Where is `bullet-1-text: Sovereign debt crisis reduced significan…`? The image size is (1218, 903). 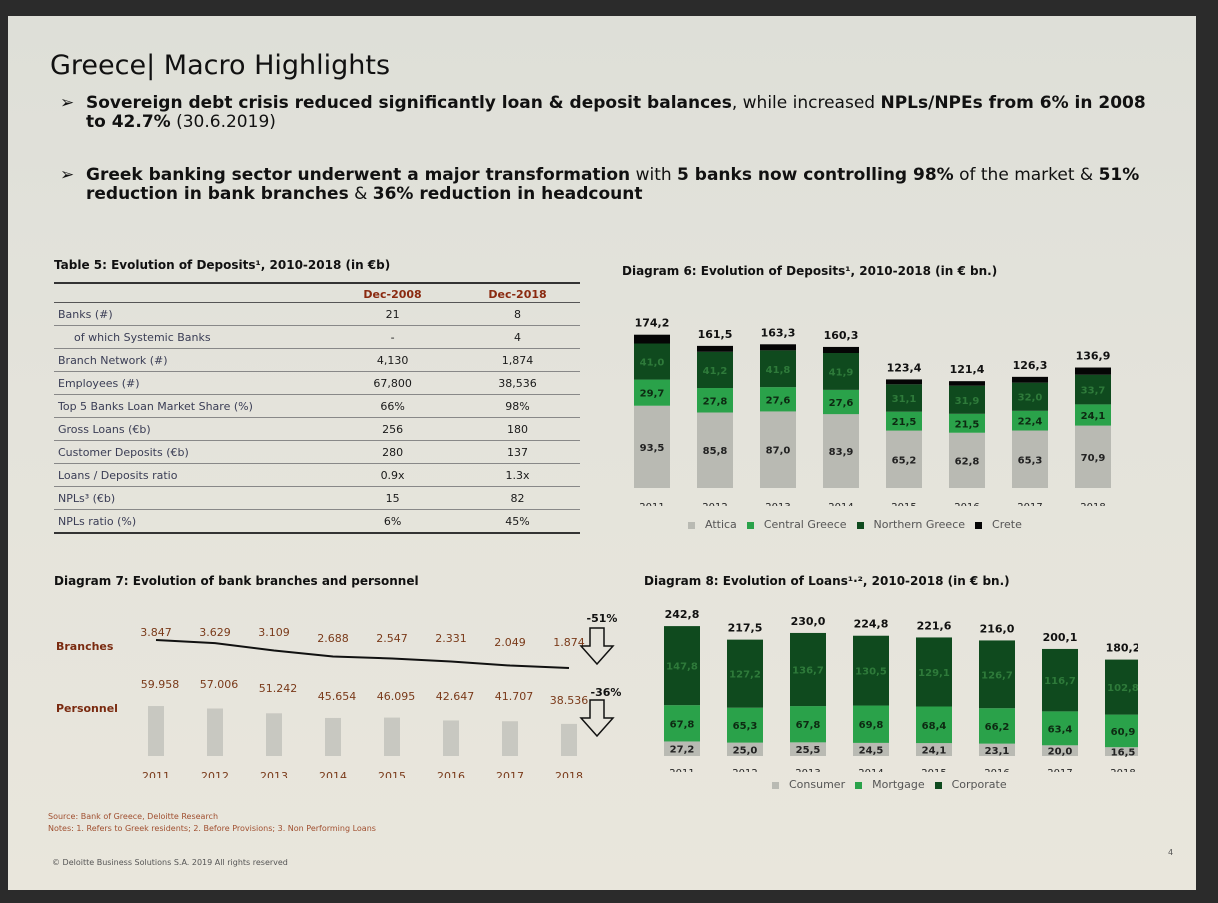 bullet-1-text: Sovereign debt crisis reduced significan… is located at coordinates (620, 113).